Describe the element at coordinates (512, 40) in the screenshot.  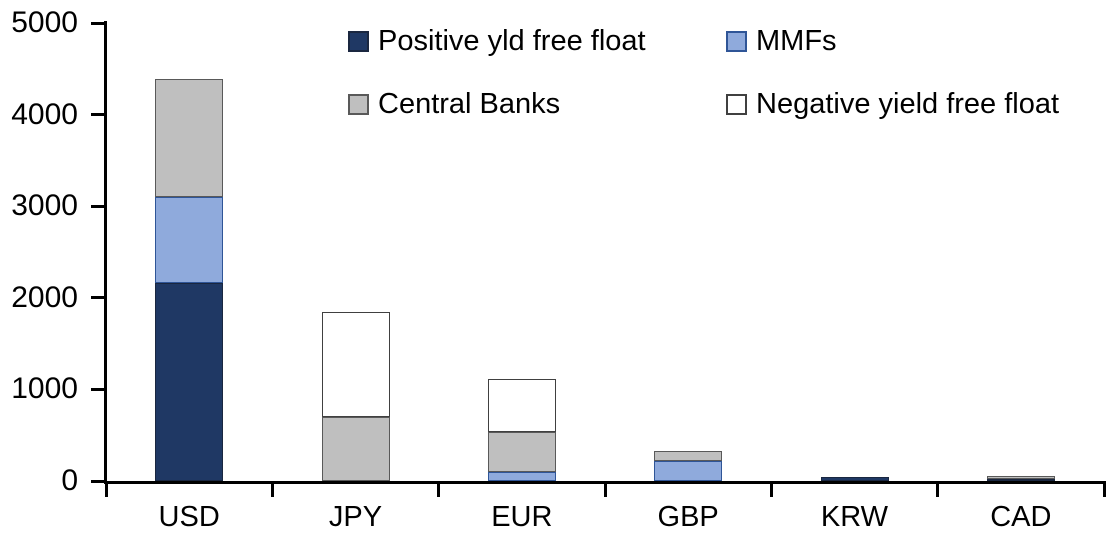
I see `legend-label: Positive yld free float` at that location.